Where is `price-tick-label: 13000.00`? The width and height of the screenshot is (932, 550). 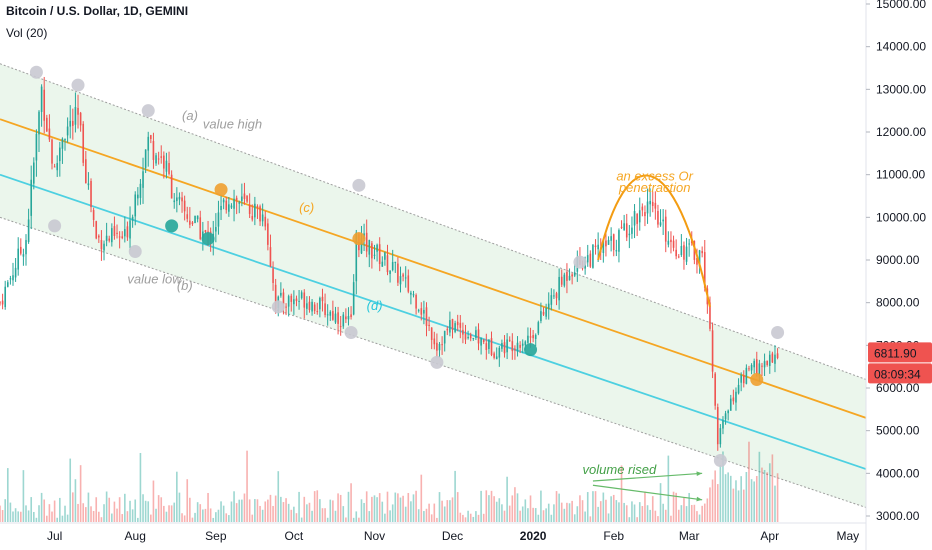 price-tick-label: 13000.00 is located at coordinates (901, 89).